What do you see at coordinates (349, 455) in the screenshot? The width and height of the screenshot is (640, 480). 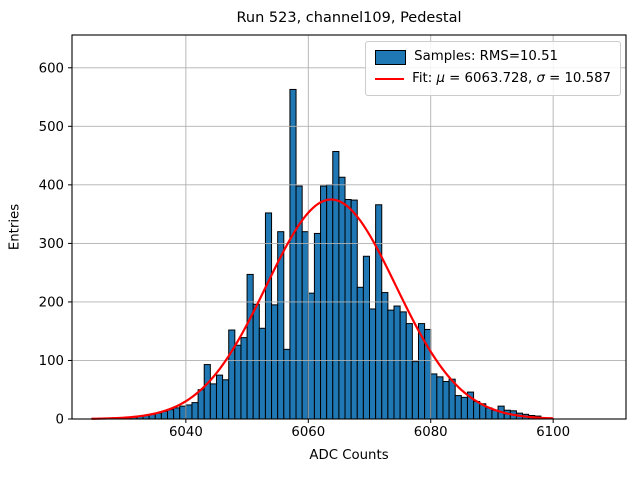 I see `x-axis-label: ADC Counts` at bounding box center [349, 455].